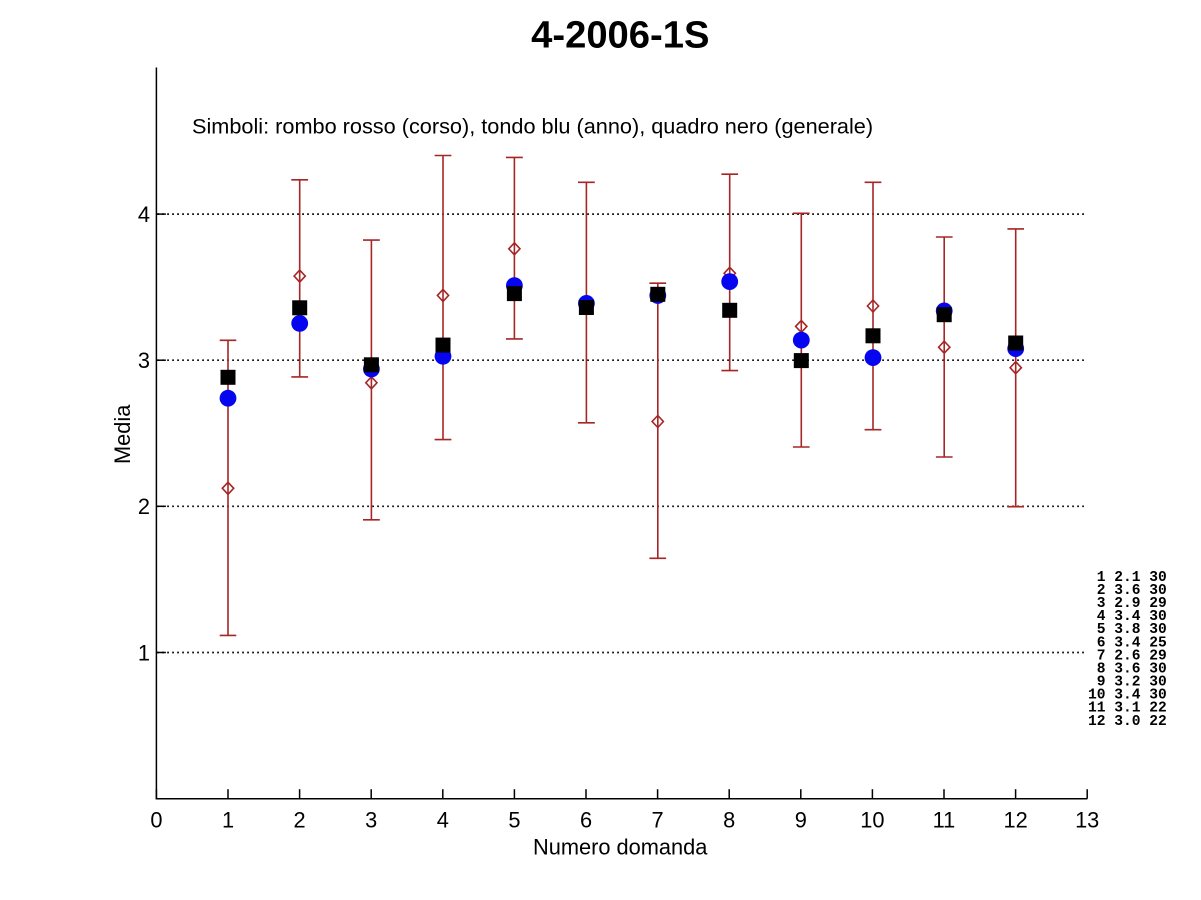 The height and width of the screenshot is (900, 1201). I want to click on svg-text: 9, so click(801, 820).